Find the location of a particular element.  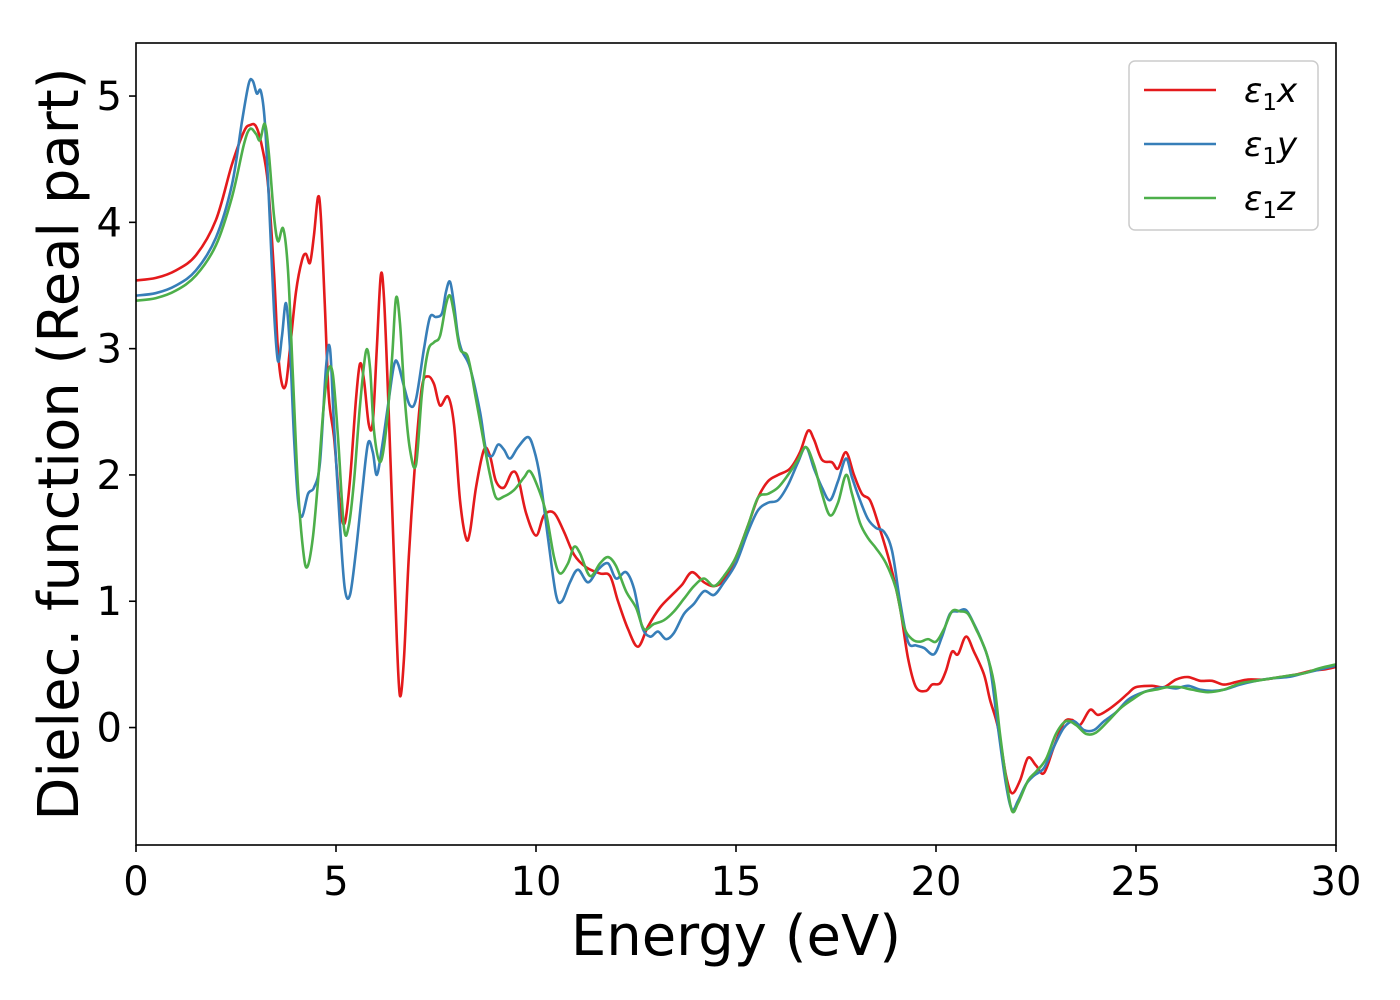

y-tick-label: 1 is located at coordinates (109, 602).